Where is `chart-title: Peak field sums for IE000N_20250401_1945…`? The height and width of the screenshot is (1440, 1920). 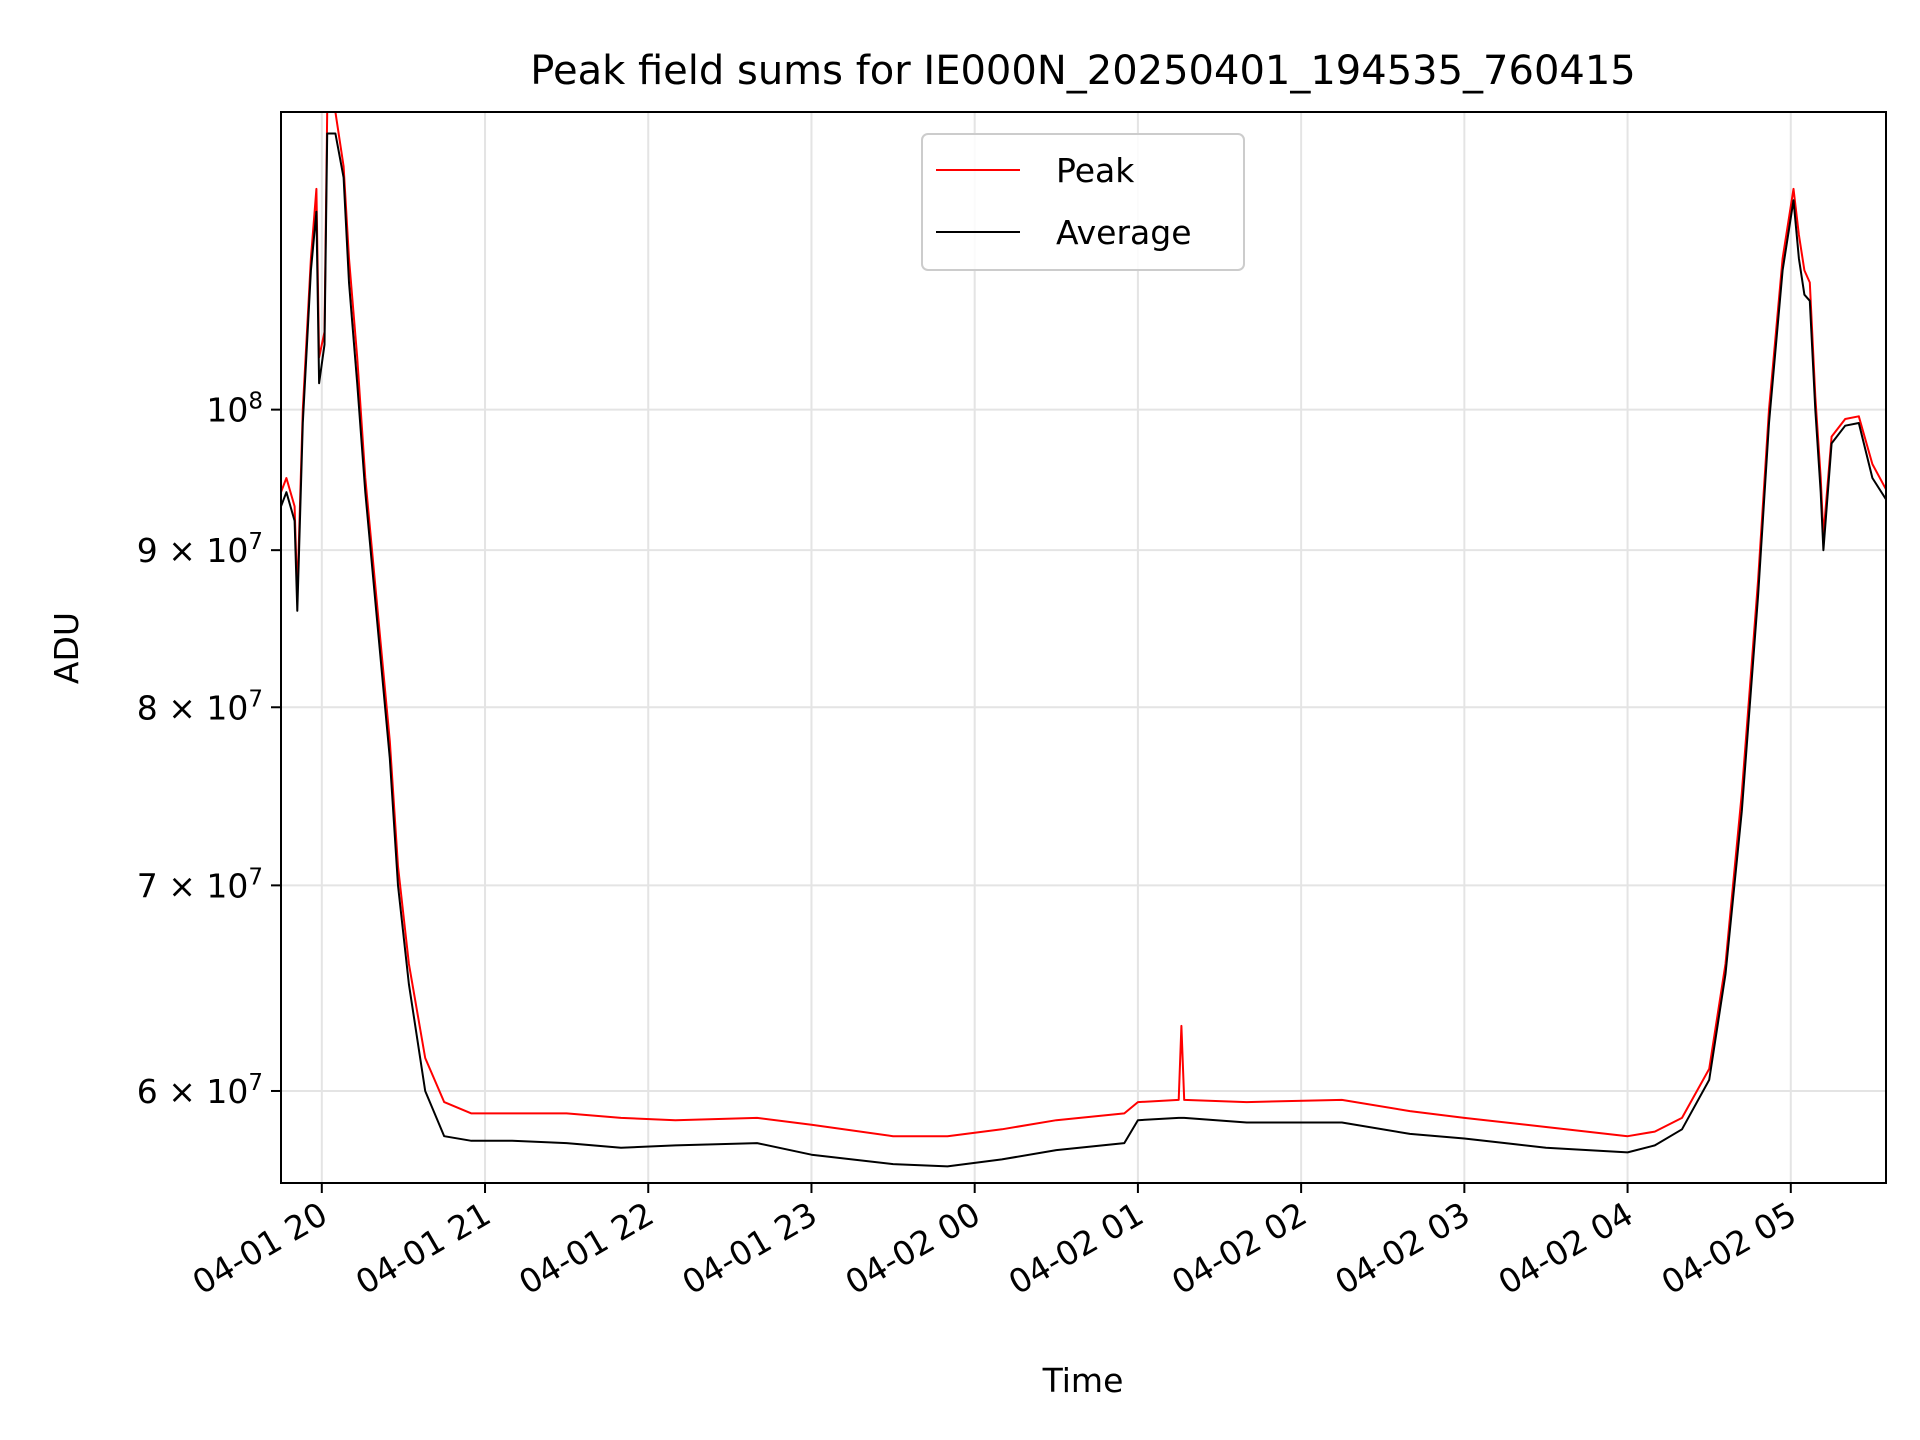 chart-title: Peak field sums for IE000N_20250401_1945… is located at coordinates (1082, 71).